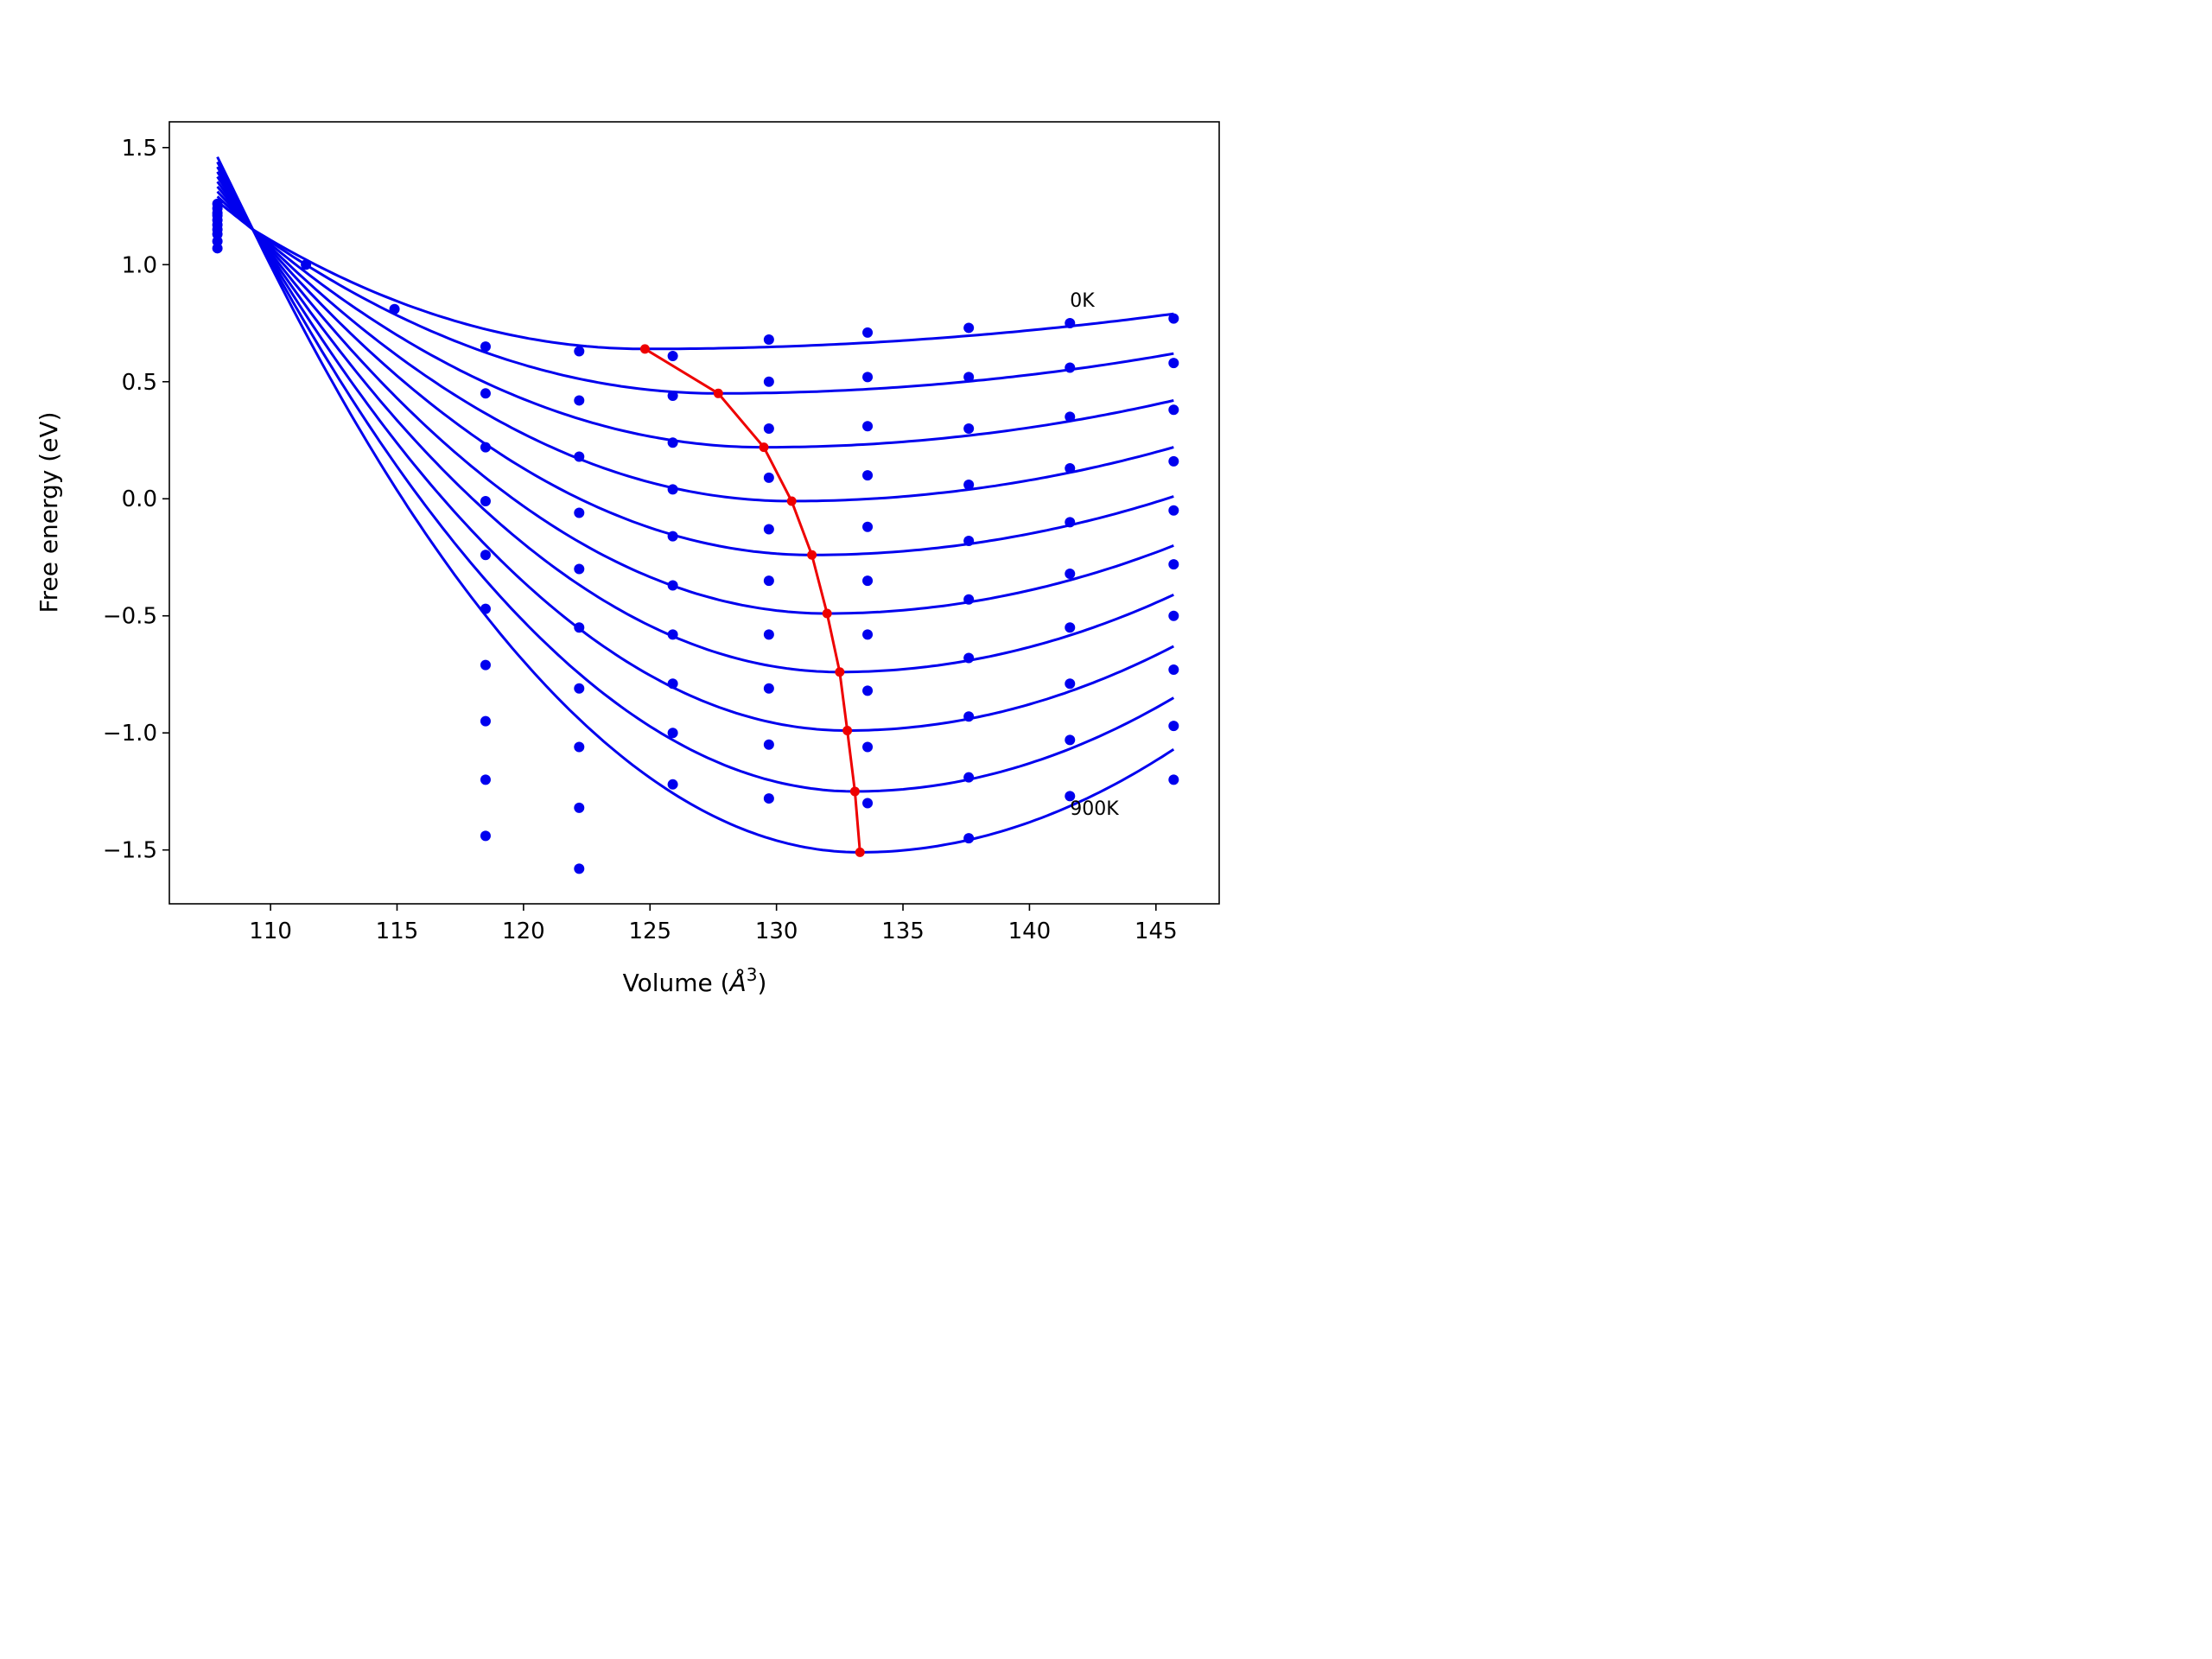  What do you see at coordinates (676, 983) in the screenshot?
I see `x-axis-label-text: Volume (` at bounding box center [676, 983].